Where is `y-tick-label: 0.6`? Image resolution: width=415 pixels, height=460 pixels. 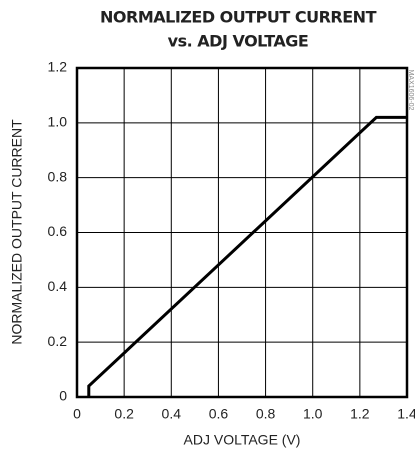 y-tick-label: 0.6 is located at coordinates (58, 231).